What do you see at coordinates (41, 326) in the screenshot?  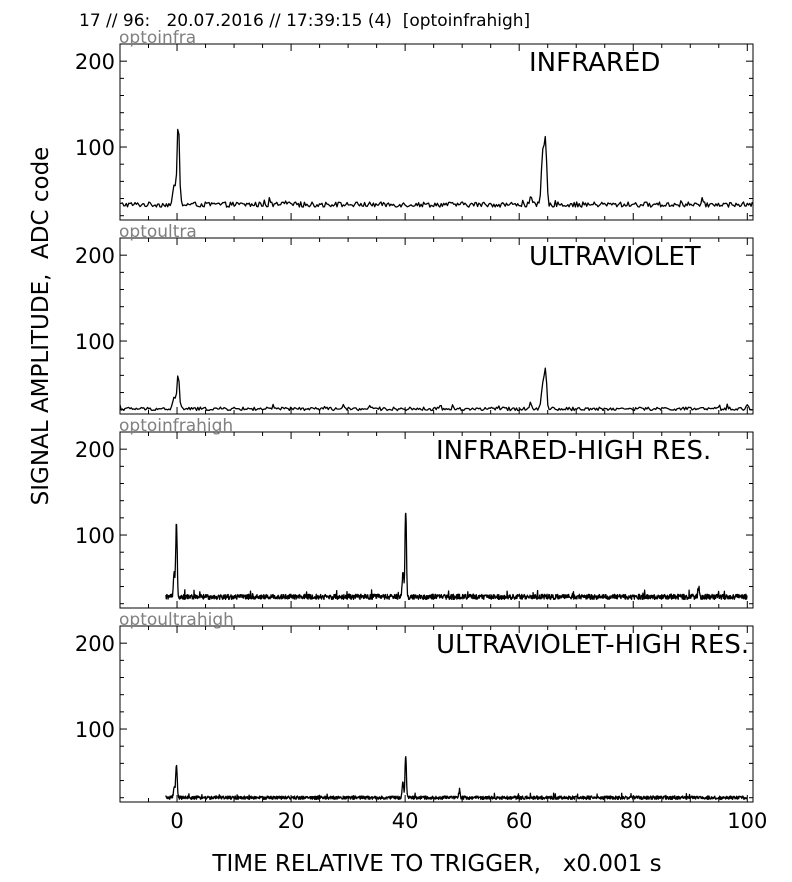 I see `y-axis-label: SIGNAL AMPLITUDE, ADC code` at bounding box center [41, 326].